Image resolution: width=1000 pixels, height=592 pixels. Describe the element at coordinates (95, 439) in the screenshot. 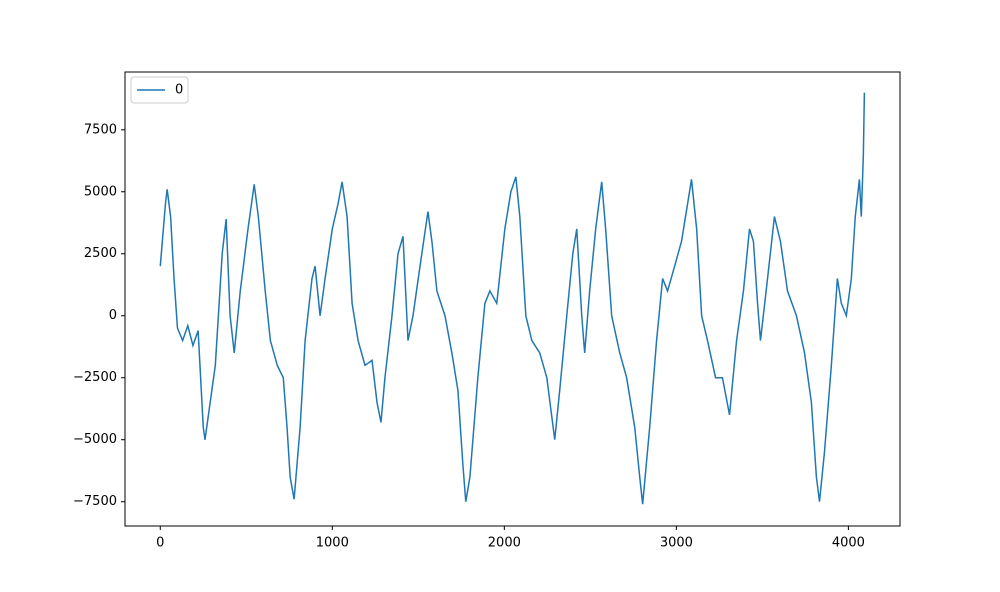

I see `y-tick-label: −5000` at that location.